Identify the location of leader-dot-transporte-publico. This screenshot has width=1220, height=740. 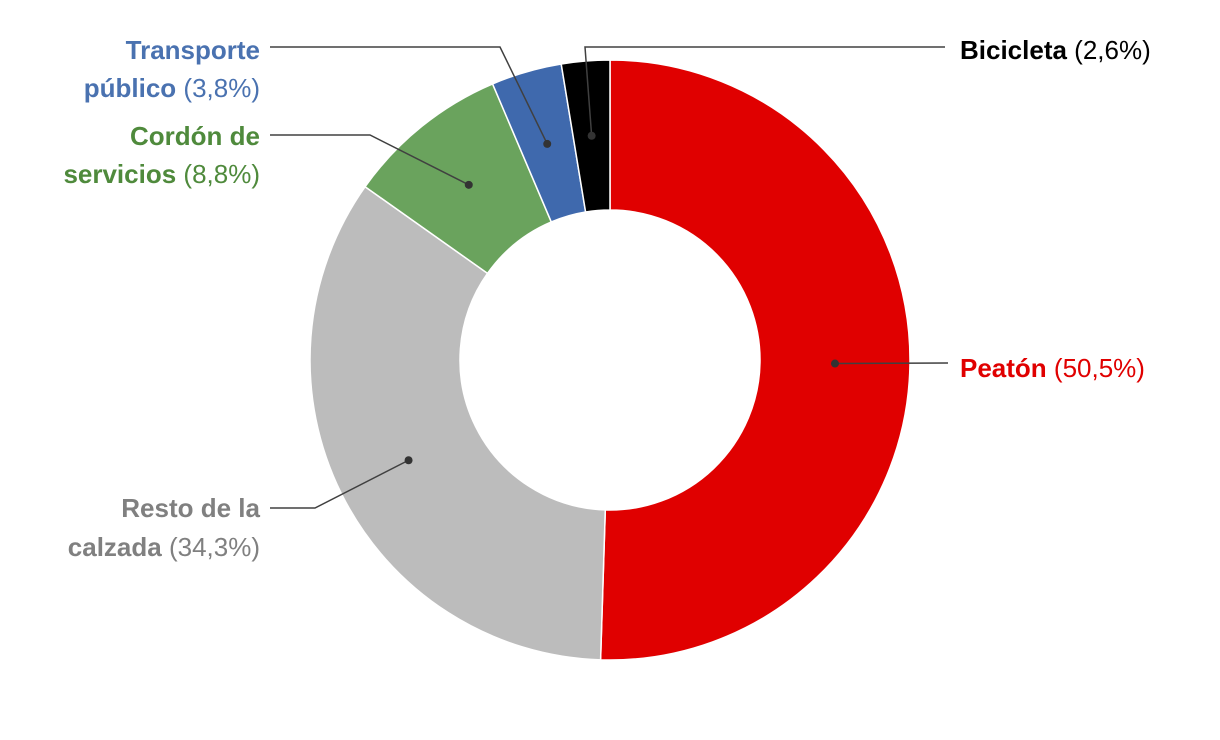
(547, 143).